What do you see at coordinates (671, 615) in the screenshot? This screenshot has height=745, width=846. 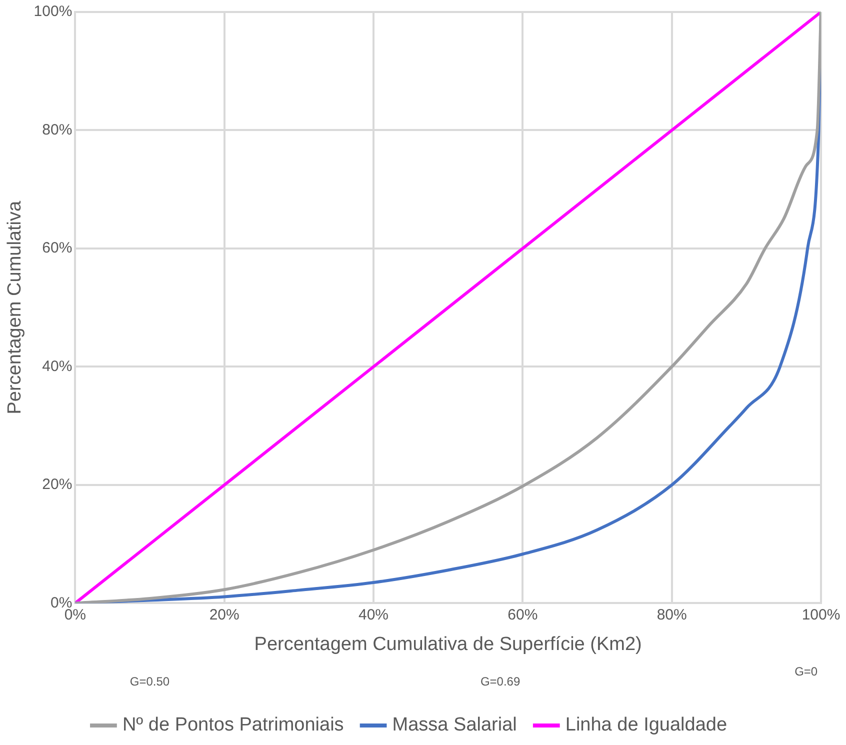 I see `x-tick-label: 80%` at bounding box center [671, 615].